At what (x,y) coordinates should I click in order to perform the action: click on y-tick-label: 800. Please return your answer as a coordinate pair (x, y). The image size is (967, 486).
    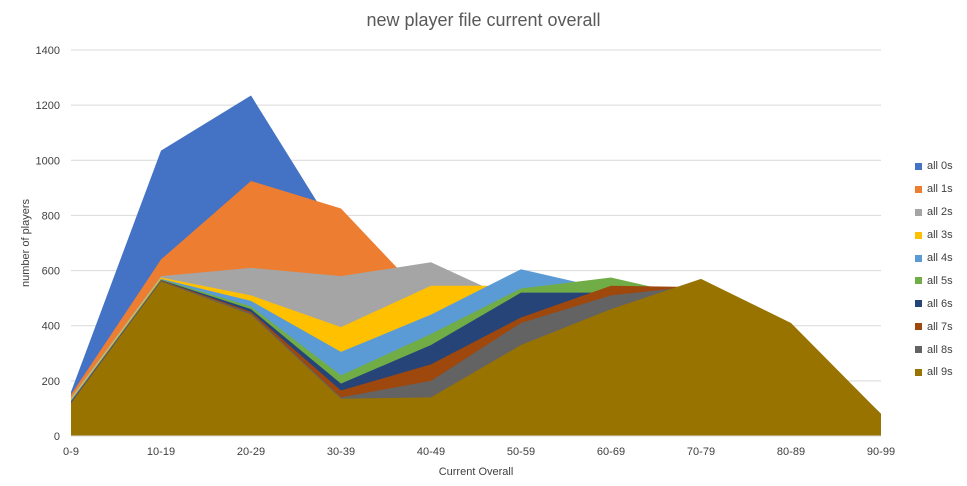
    Looking at the image, I should click on (51, 216).